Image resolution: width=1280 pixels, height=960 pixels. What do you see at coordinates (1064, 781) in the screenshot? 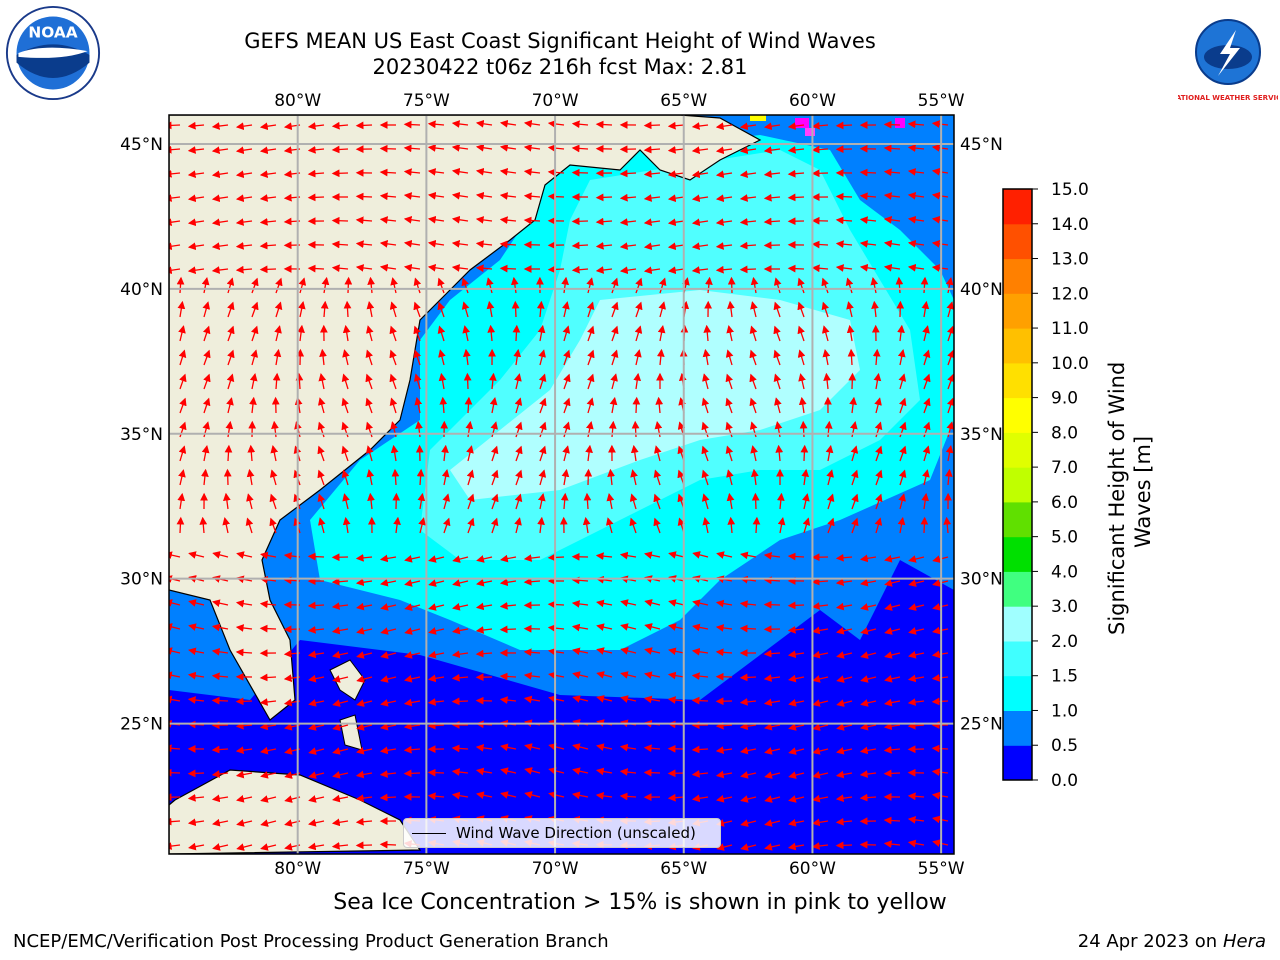
I see `colorbar-tick-label: 0.0` at bounding box center [1064, 781].